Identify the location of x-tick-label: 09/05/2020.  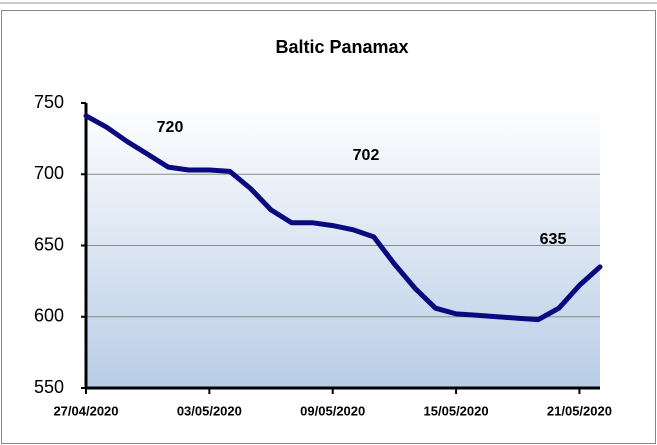
(332, 410).